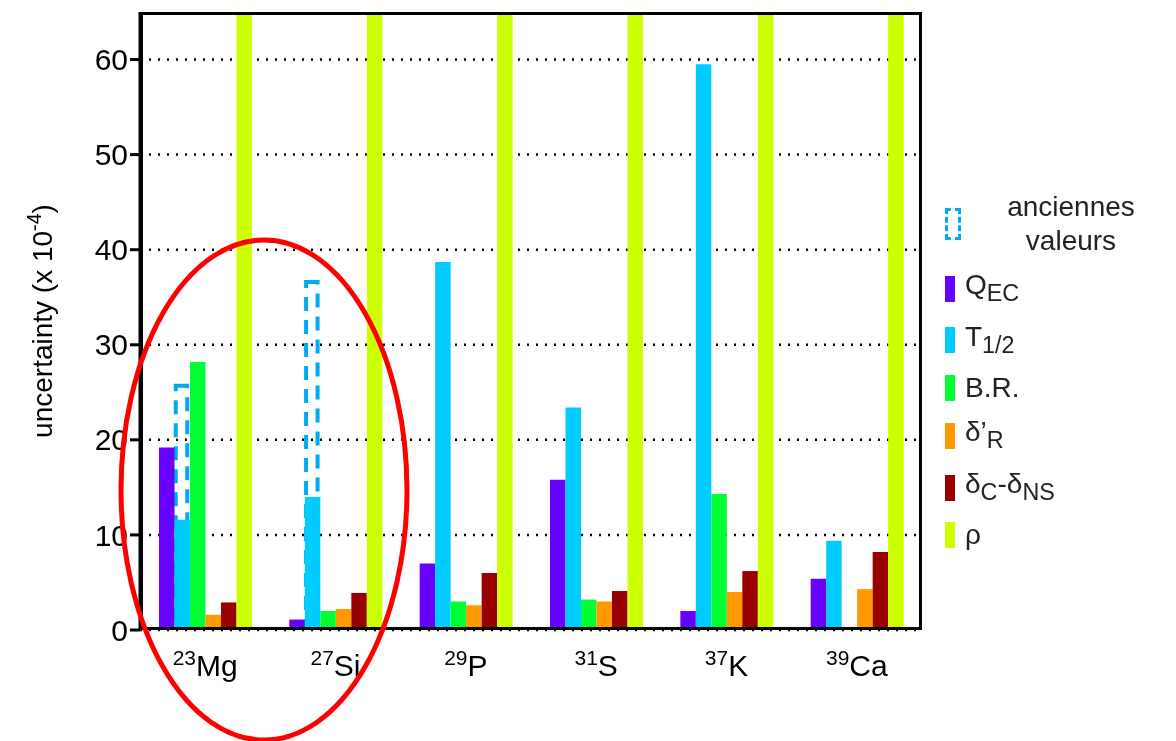 The image size is (1176, 741). I want to click on y-tick-label: 60, so click(111, 60).